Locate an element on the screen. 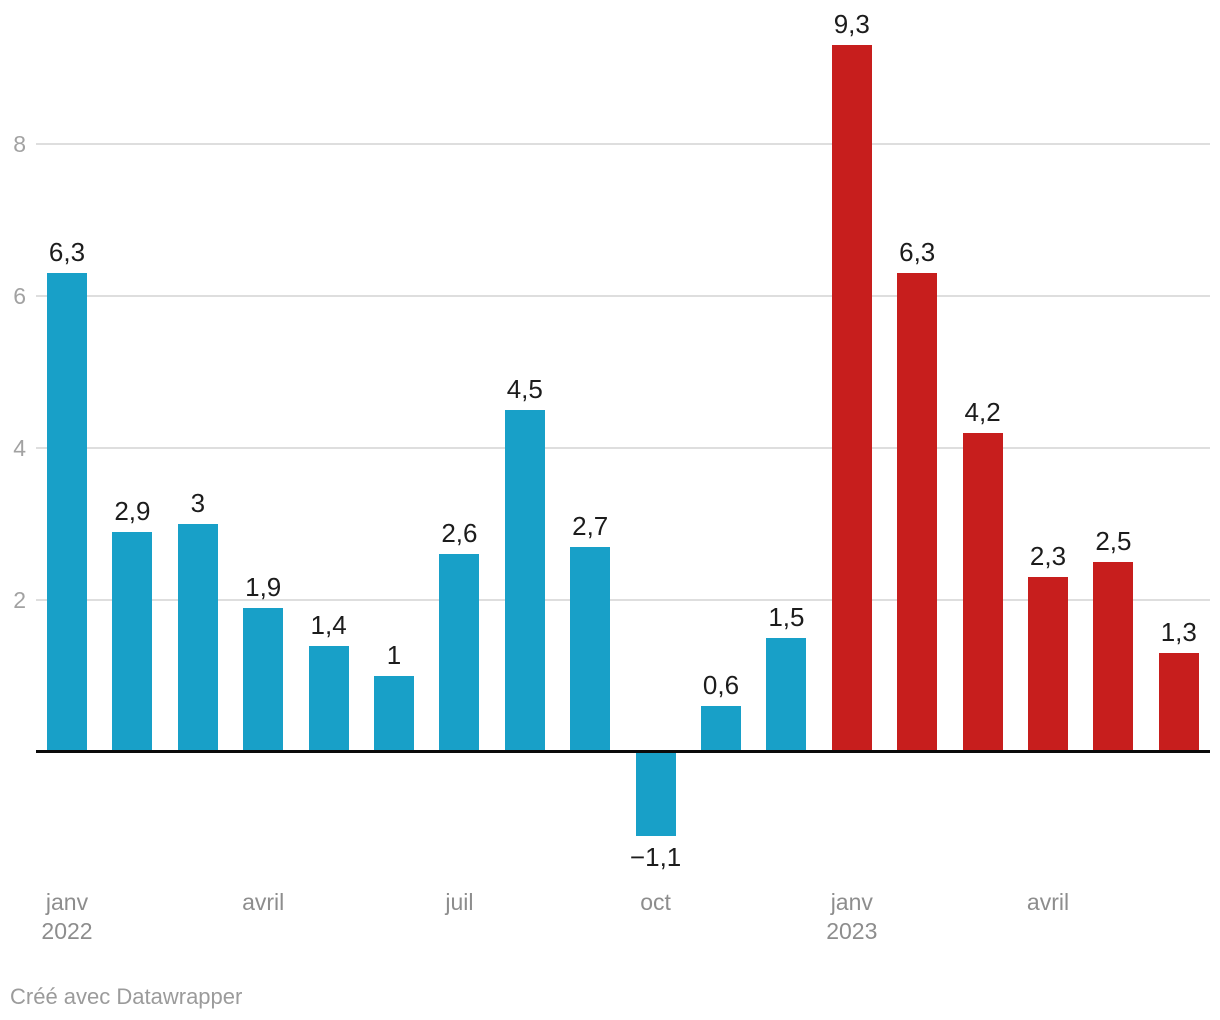 The image size is (1220, 1020). bar-value-label: 4,5 is located at coordinates (524, 389).